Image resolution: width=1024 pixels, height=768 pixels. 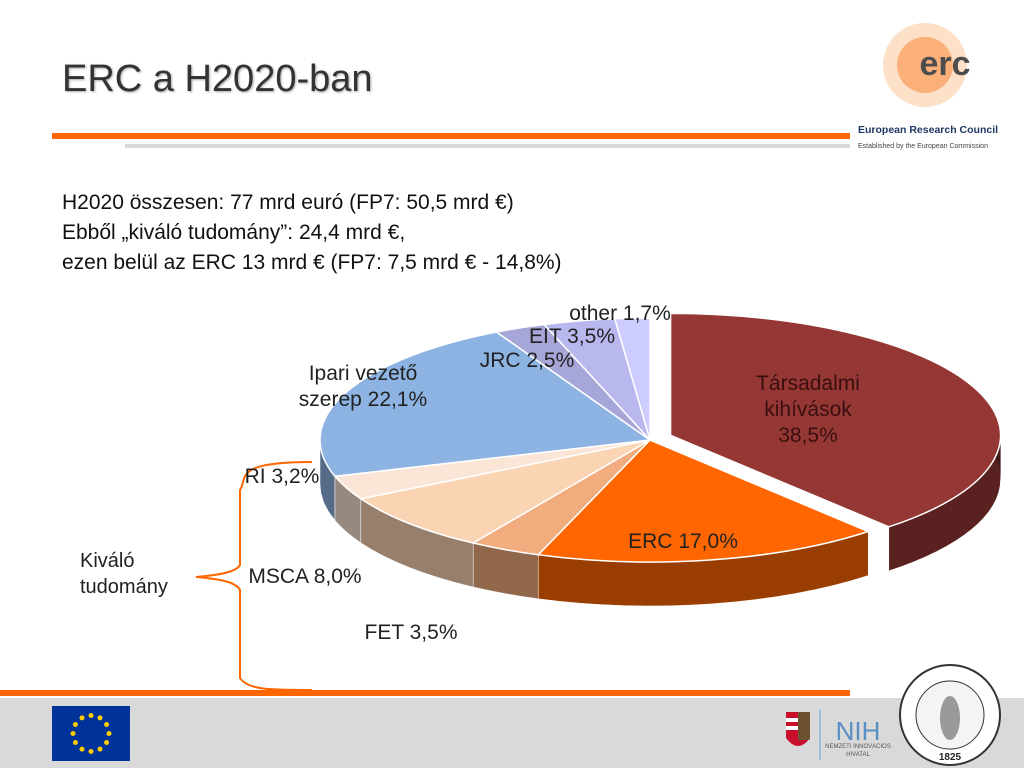 What do you see at coordinates (500, 360) in the screenshot?
I see `slice-name: JRC` at bounding box center [500, 360].